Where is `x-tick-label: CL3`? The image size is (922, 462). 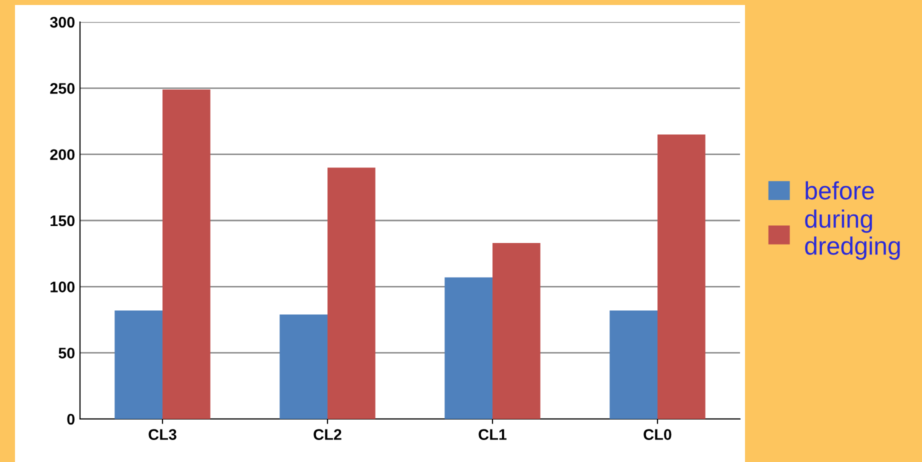 x-tick-label: CL3 is located at coordinates (162, 434).